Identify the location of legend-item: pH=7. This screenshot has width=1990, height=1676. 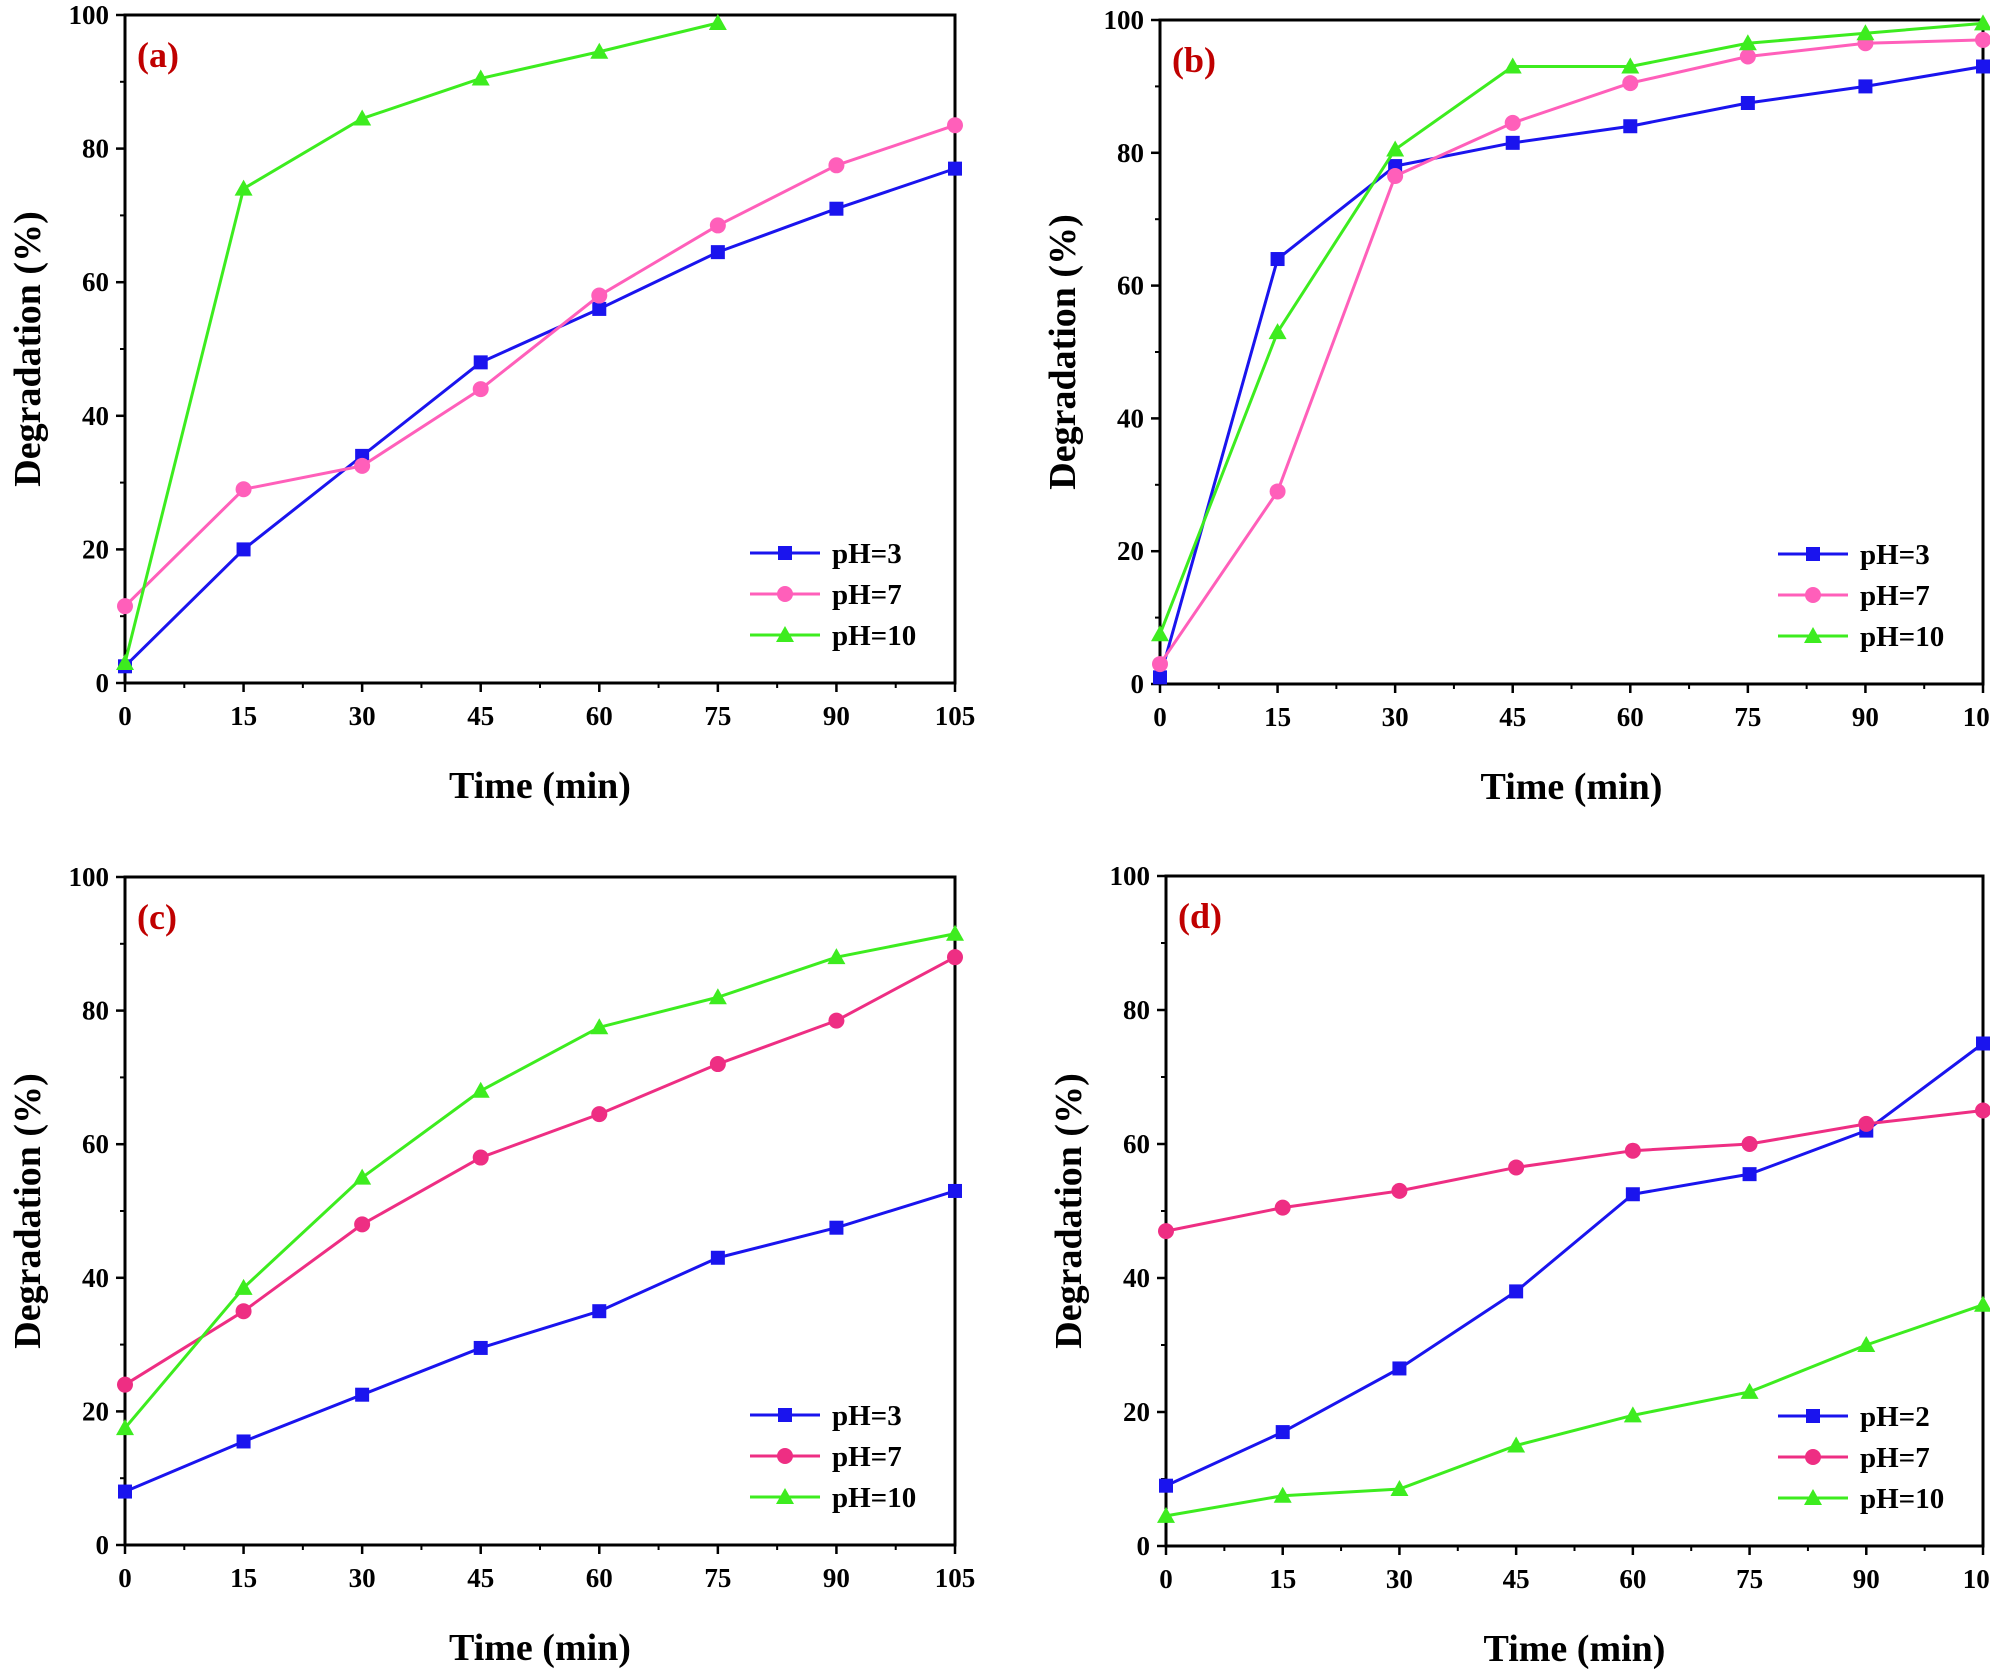
(1854, 596).